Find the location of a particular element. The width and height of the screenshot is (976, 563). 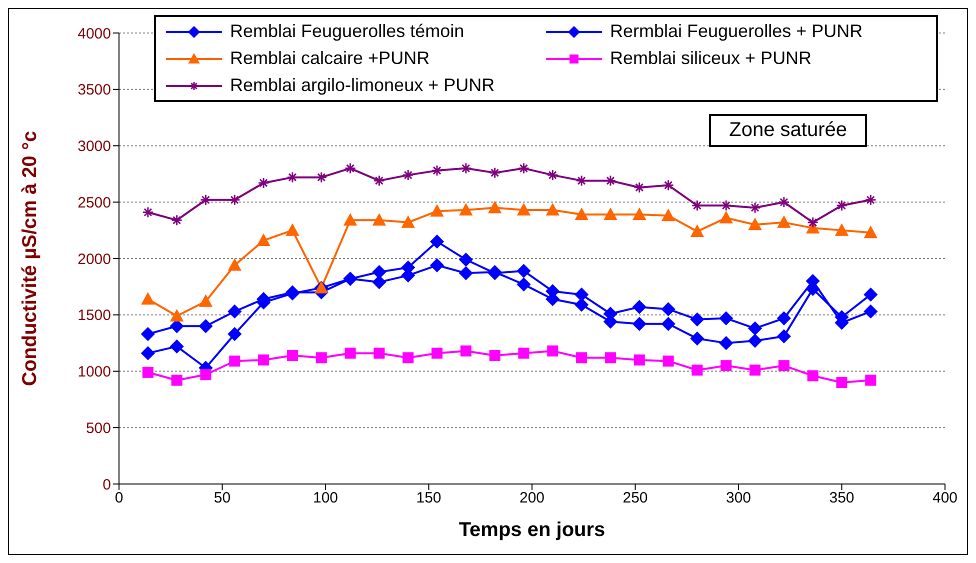

legend-label: Remblai argilo-limoneux + PUNR is located at coordinates (362, 85).